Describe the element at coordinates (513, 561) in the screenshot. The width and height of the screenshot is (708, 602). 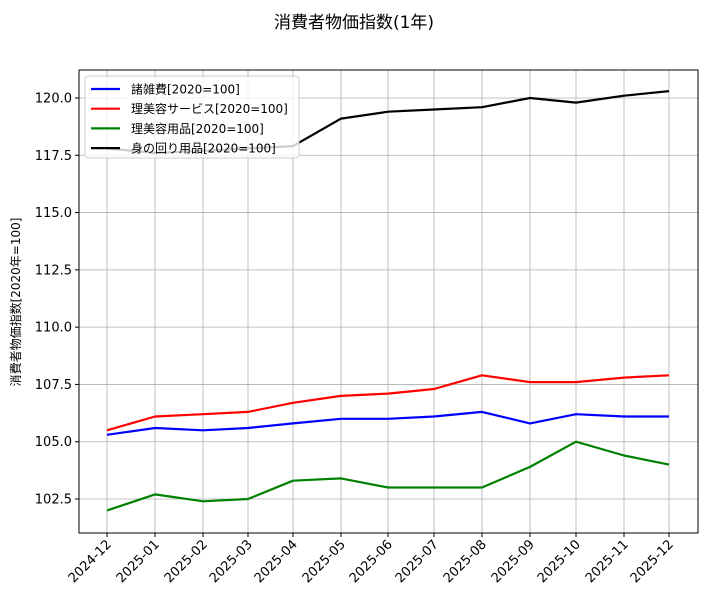
I see `x-tick-label: 2025-09` at that location.